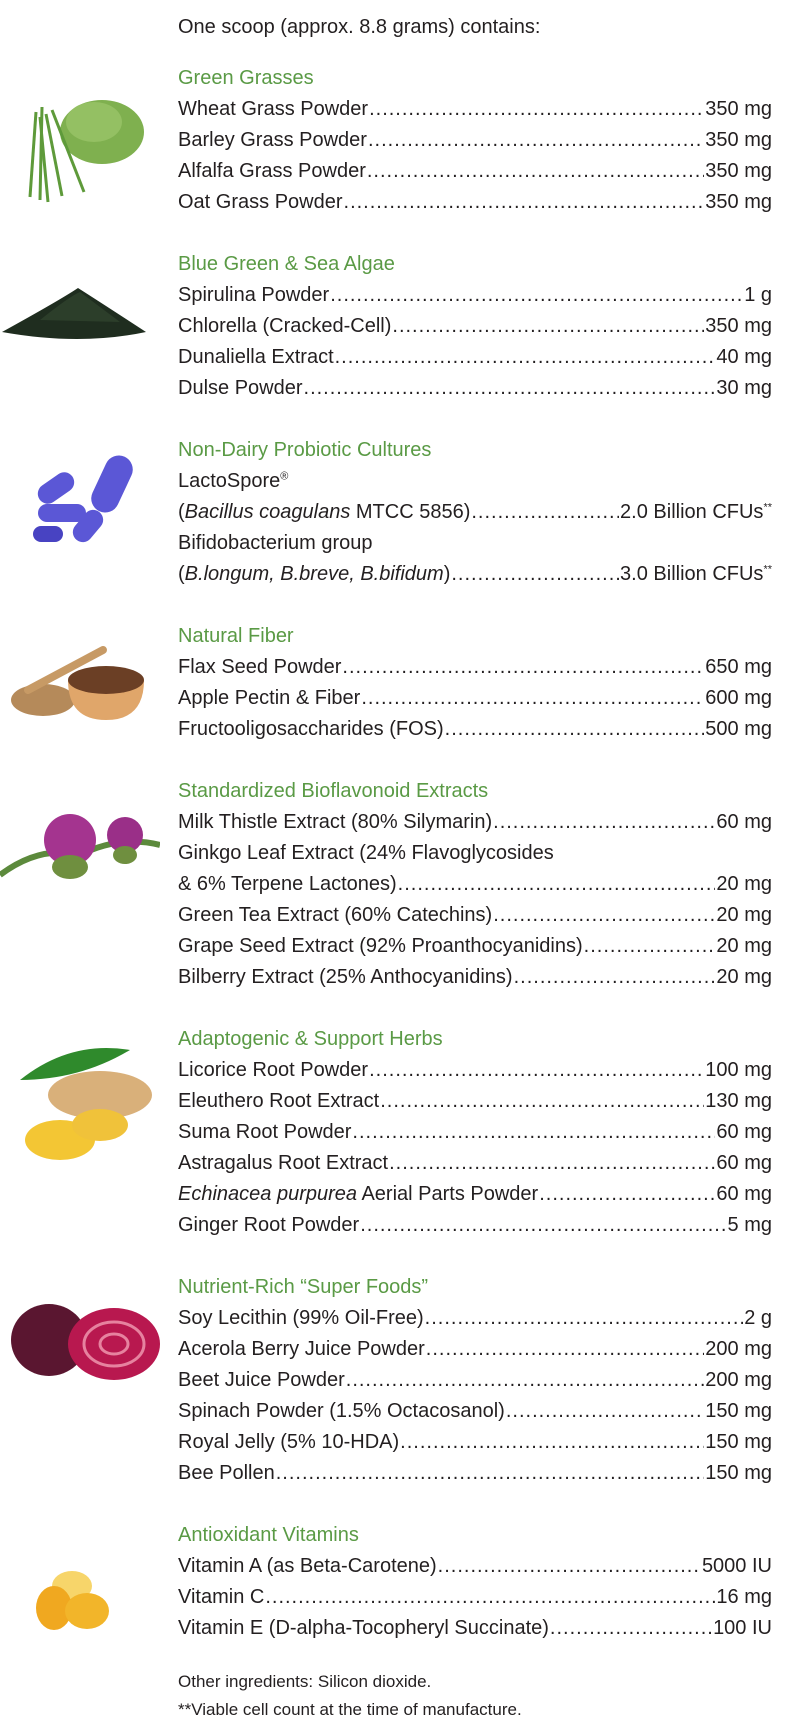 The width and height of the screenshot is (800, 1724). I want to click on ingredient-row: Spinach Powder (1.5% Octacosanol) 150 mg, so click(475, 1411).